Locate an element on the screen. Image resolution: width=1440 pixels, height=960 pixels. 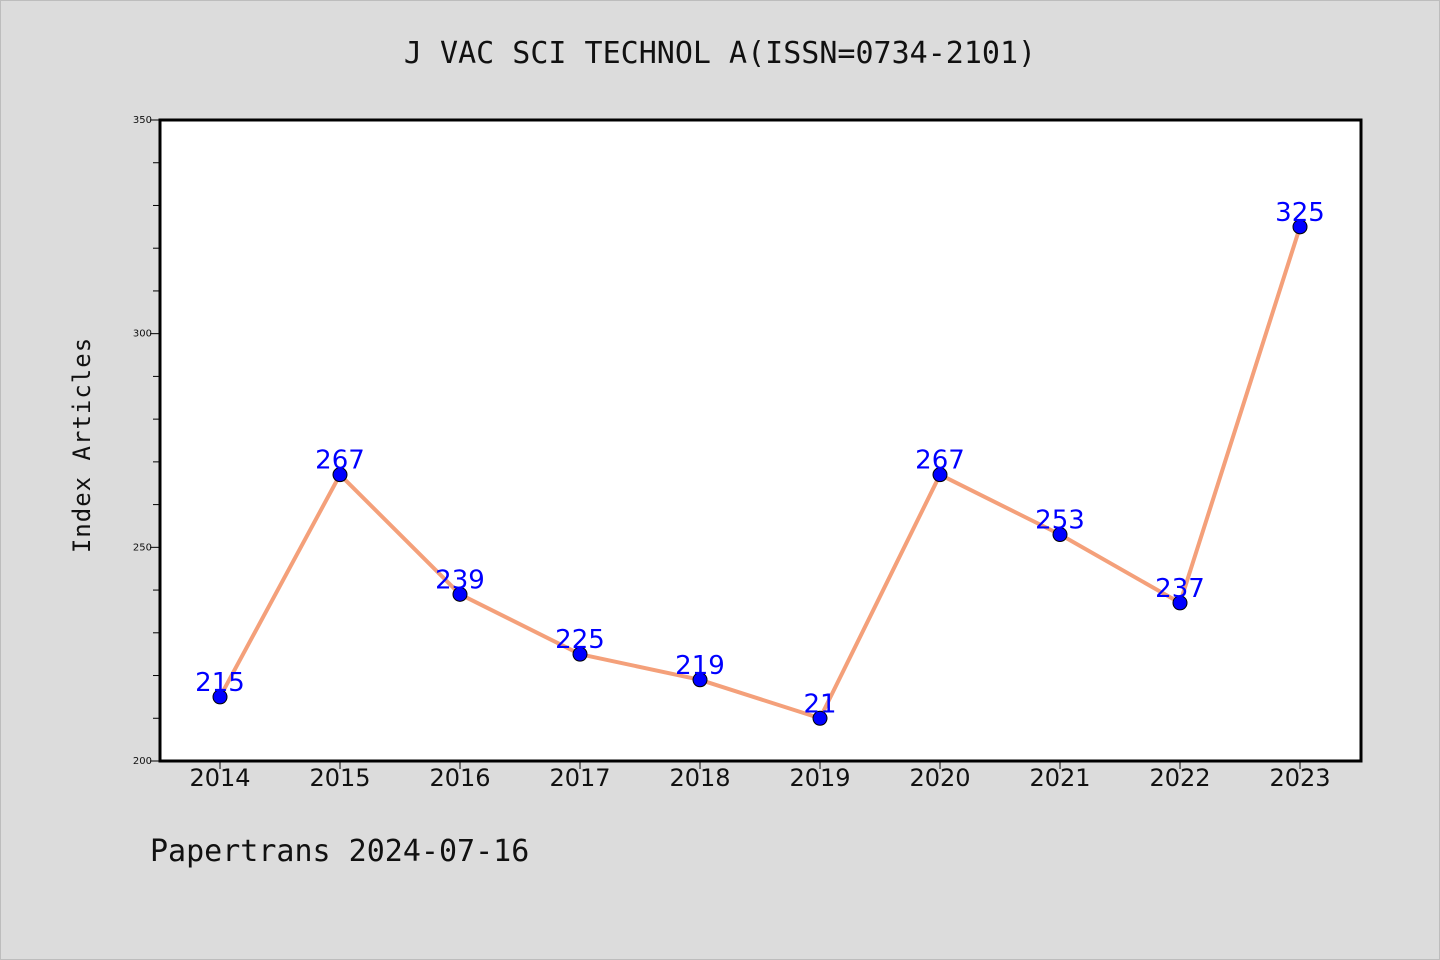
data-label: 215 is located at coordinates (220, 683).